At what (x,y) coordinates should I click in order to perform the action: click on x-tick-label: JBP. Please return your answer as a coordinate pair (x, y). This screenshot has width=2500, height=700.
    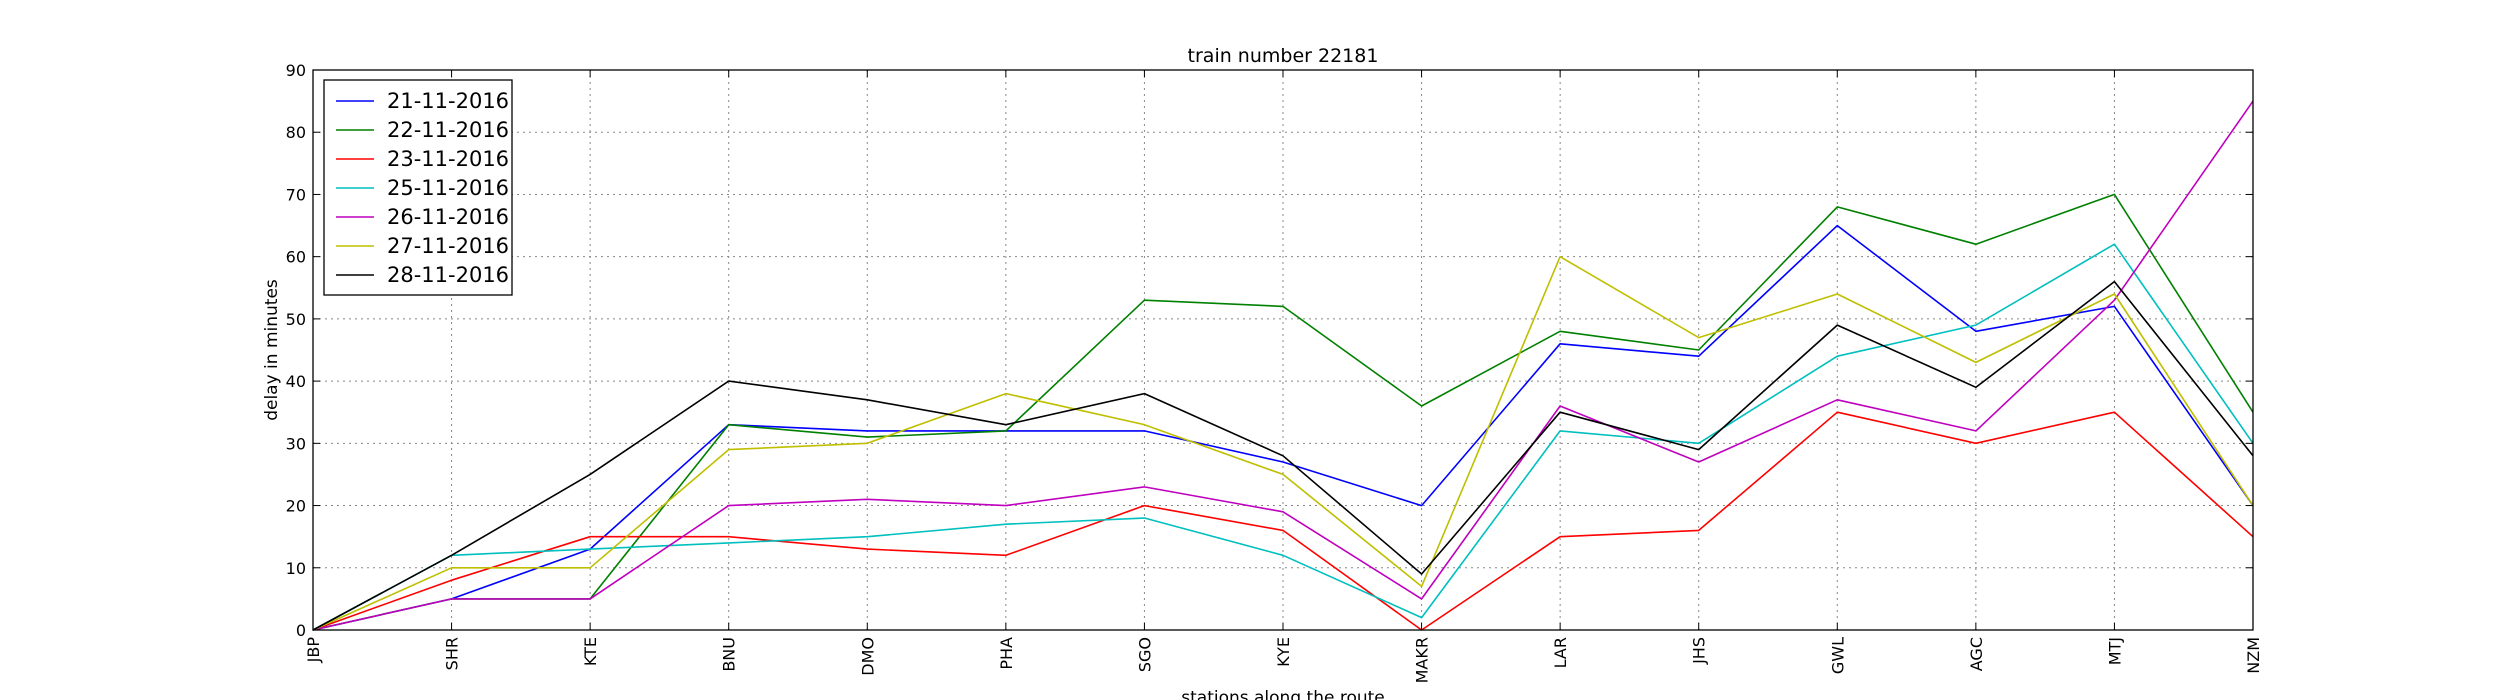
    Looking at the image, I should click on (313, 650).